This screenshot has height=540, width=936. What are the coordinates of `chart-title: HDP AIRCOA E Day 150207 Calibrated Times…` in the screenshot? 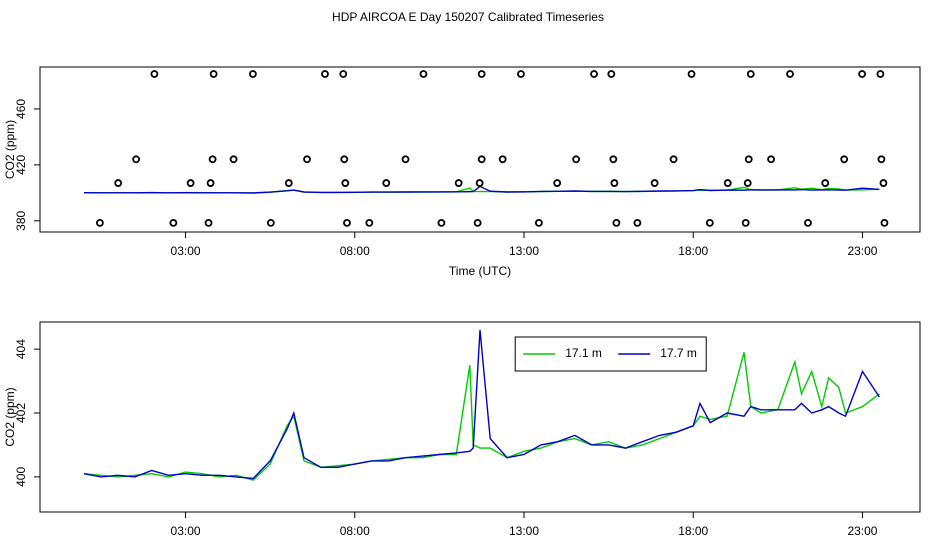 It's located at (468, 17).